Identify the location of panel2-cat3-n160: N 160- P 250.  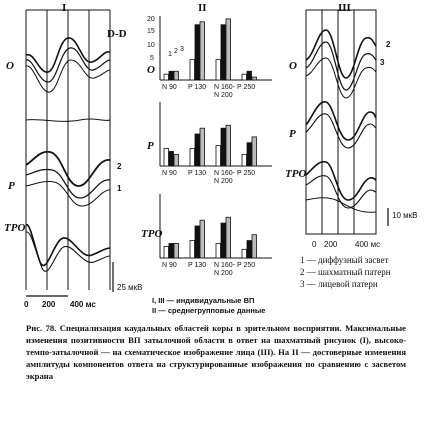
(235, 265).